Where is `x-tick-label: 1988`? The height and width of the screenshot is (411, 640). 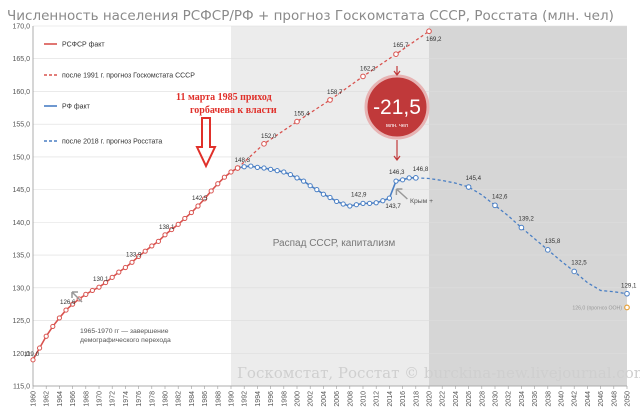
x-tick-label: 1988 is located at coordinates (218, 399).